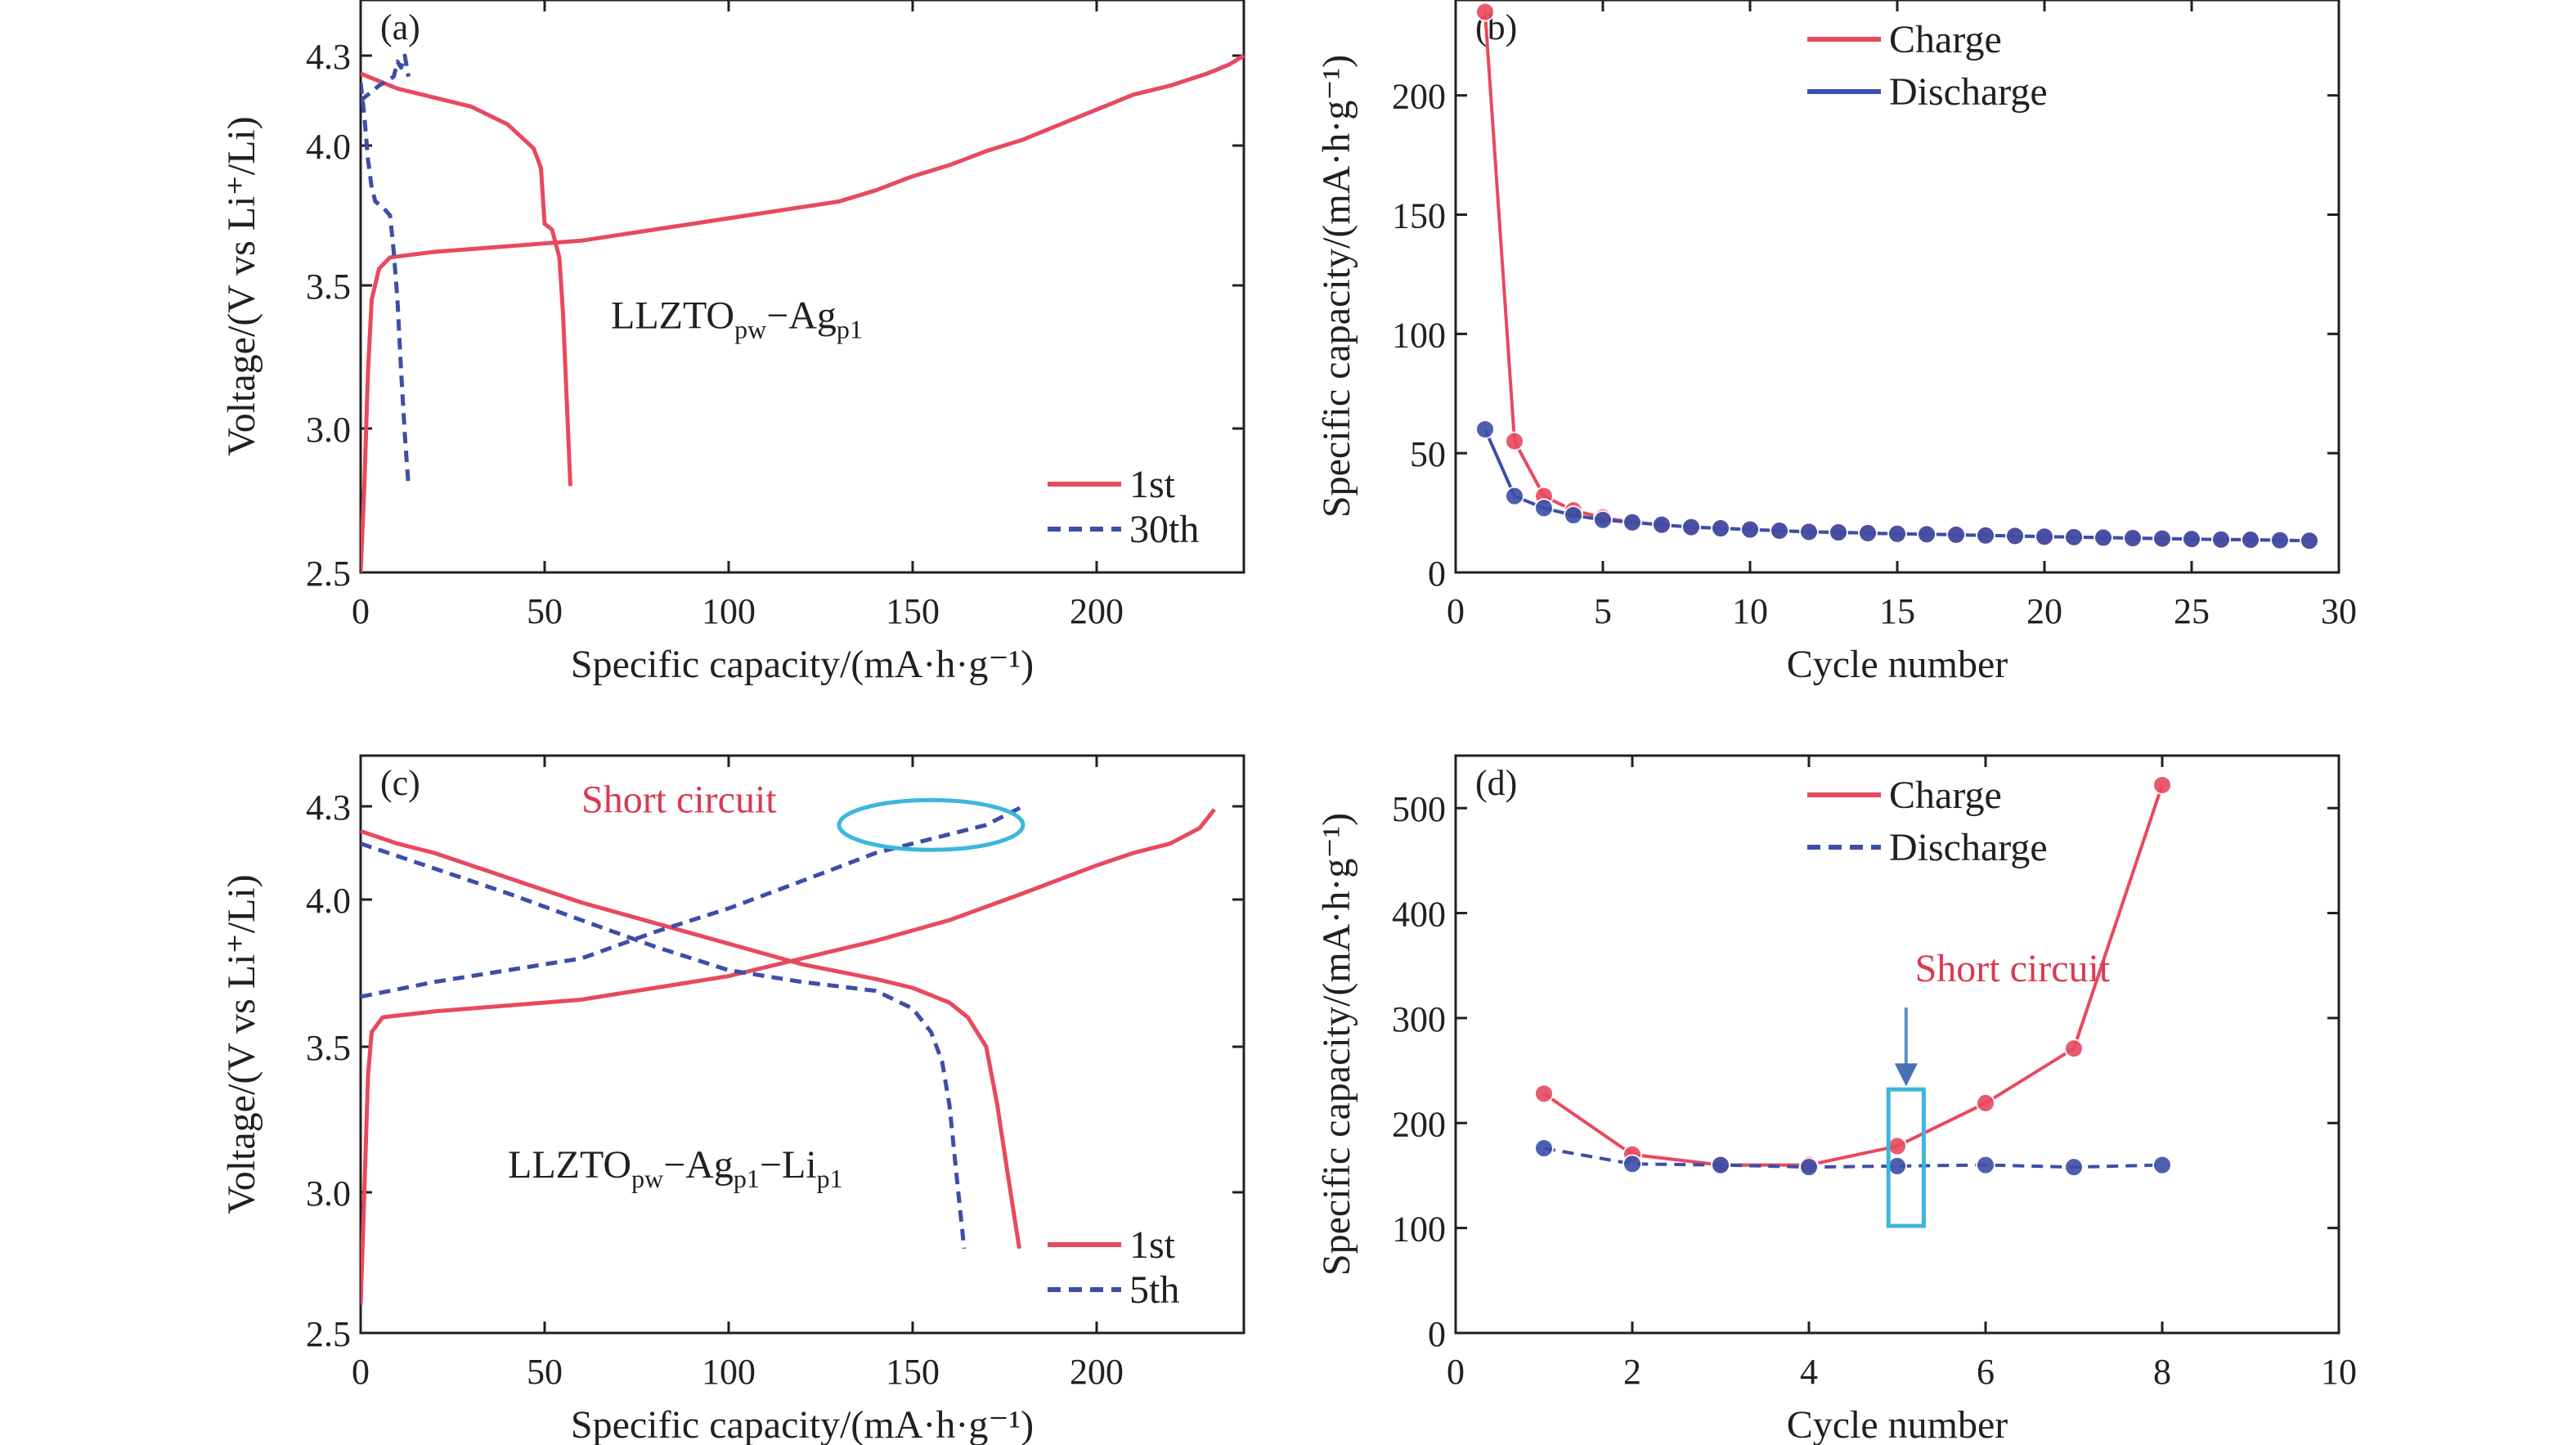 The image size is (2576, 1445). I want to click on x-tick-label: 50, so click(545, 1372).